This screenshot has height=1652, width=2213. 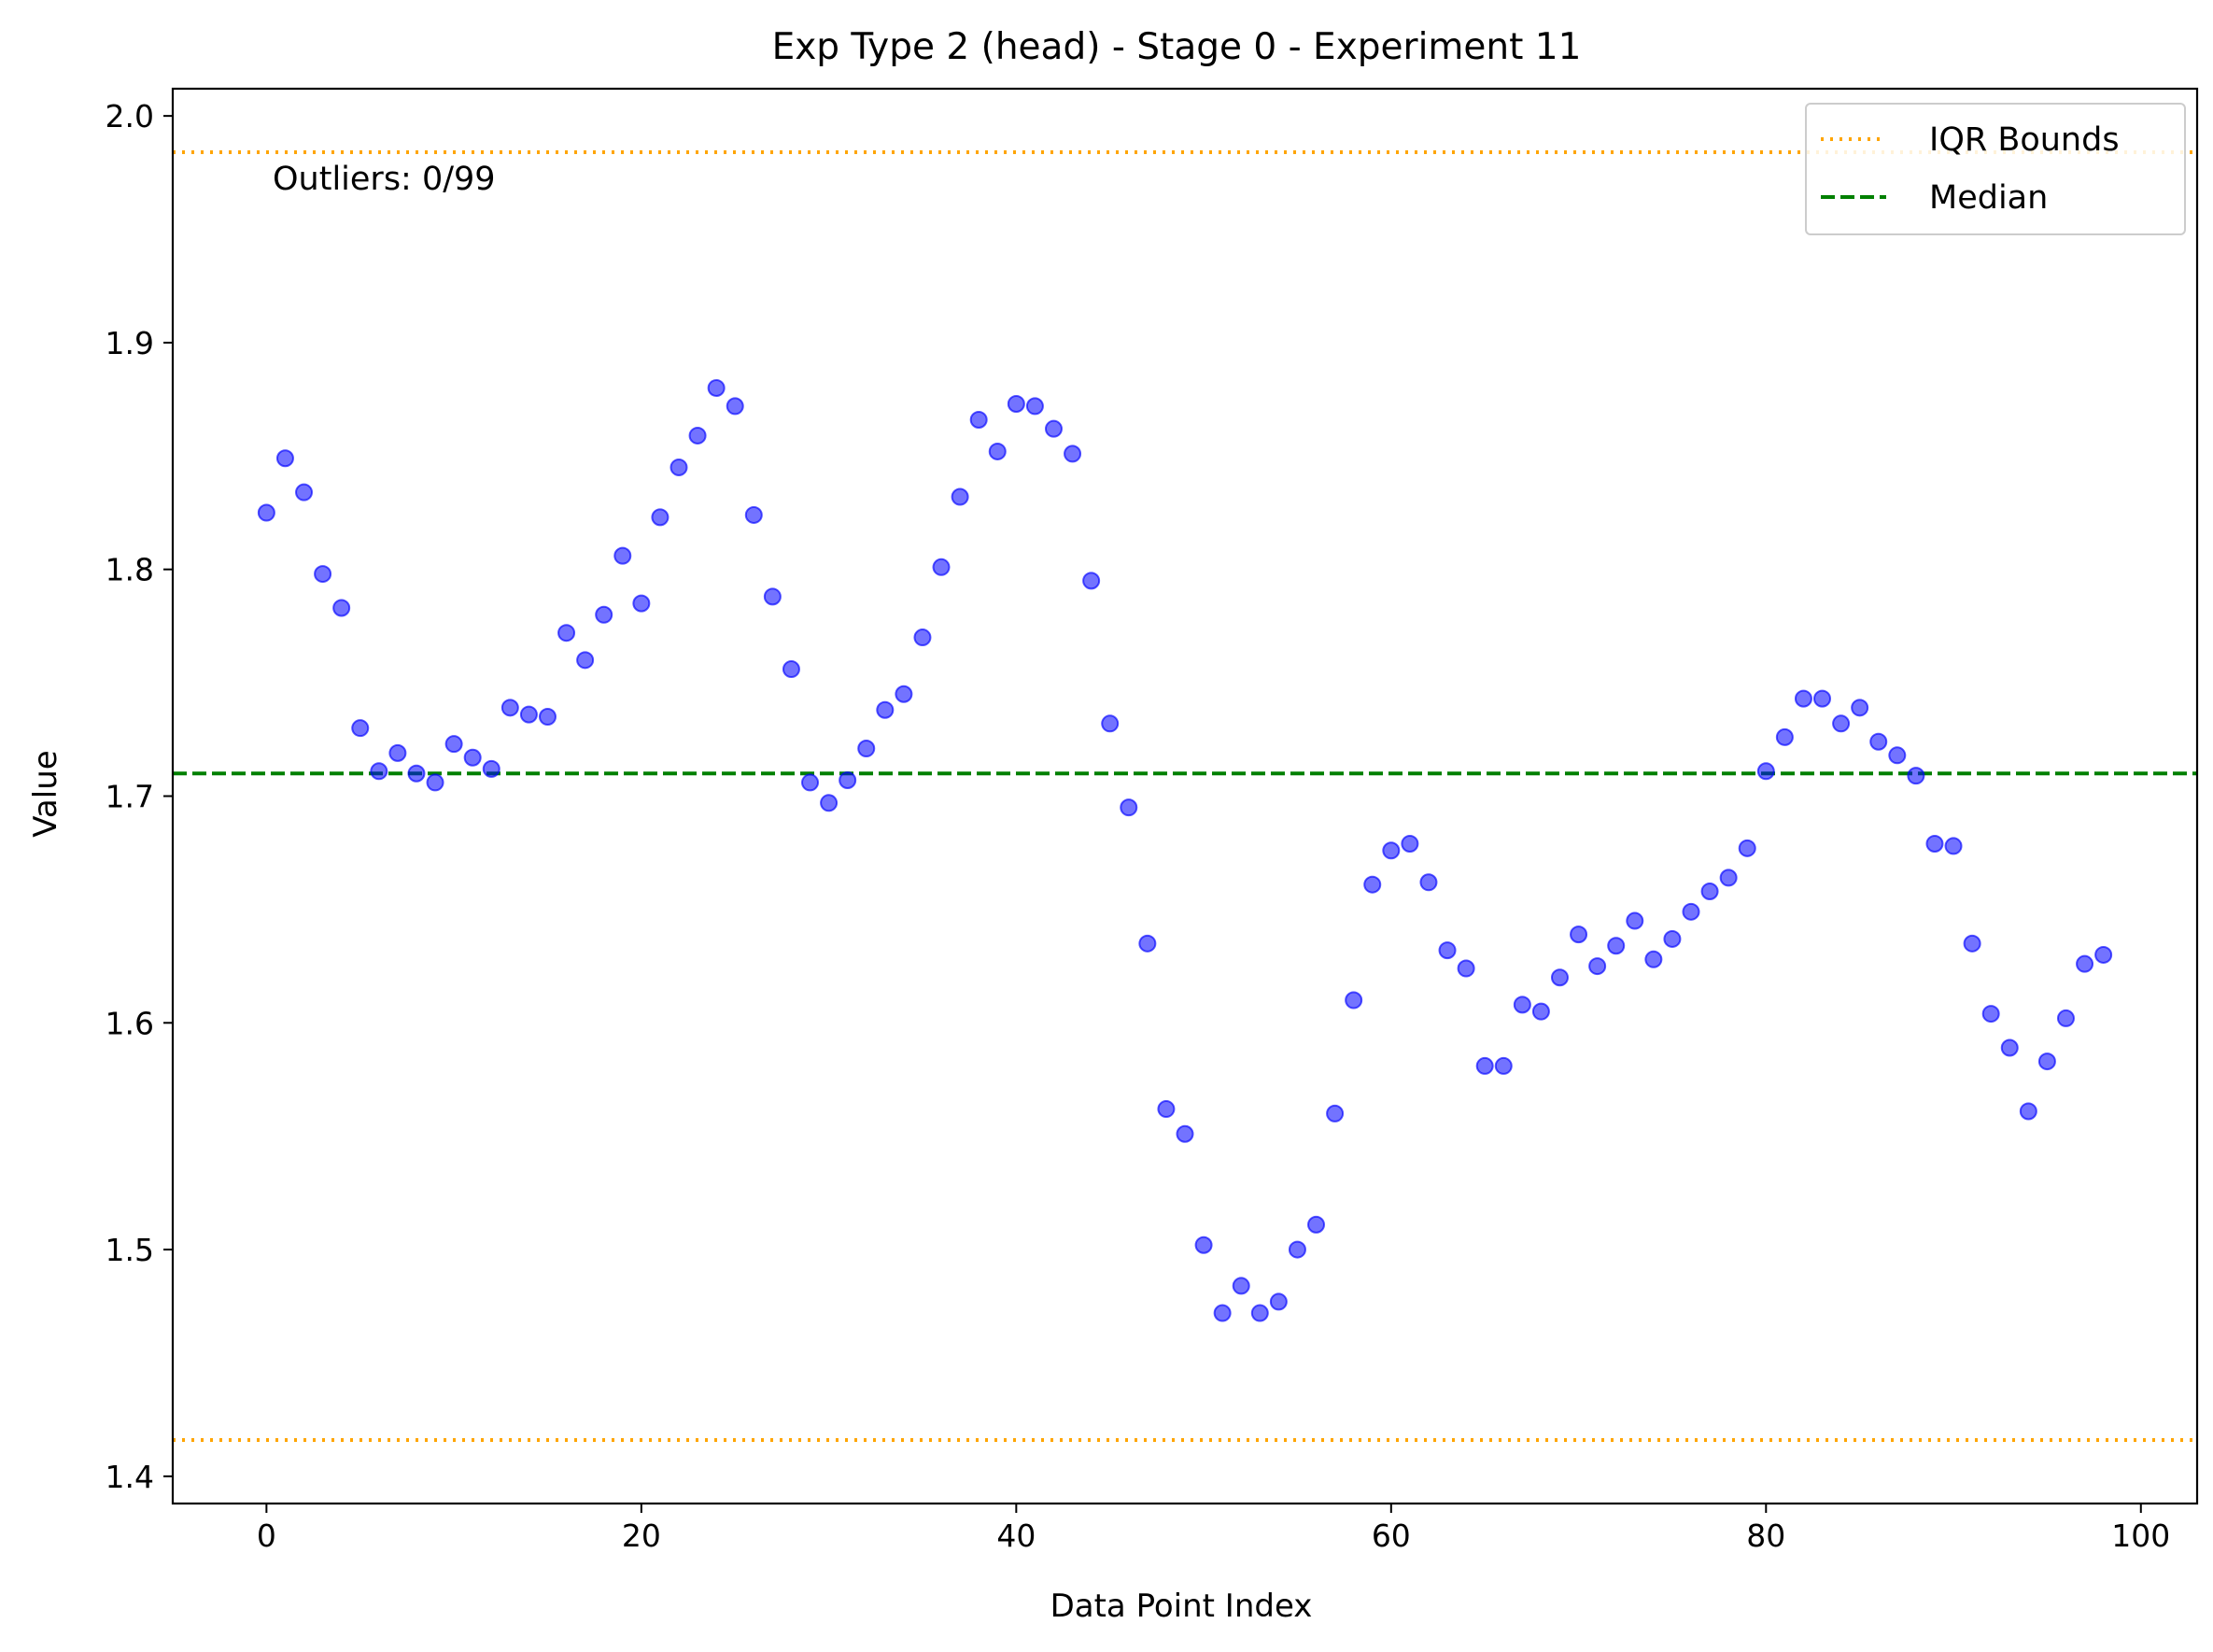 I want to click on x-tick-label: 60, so click(x=1392, y=1536).